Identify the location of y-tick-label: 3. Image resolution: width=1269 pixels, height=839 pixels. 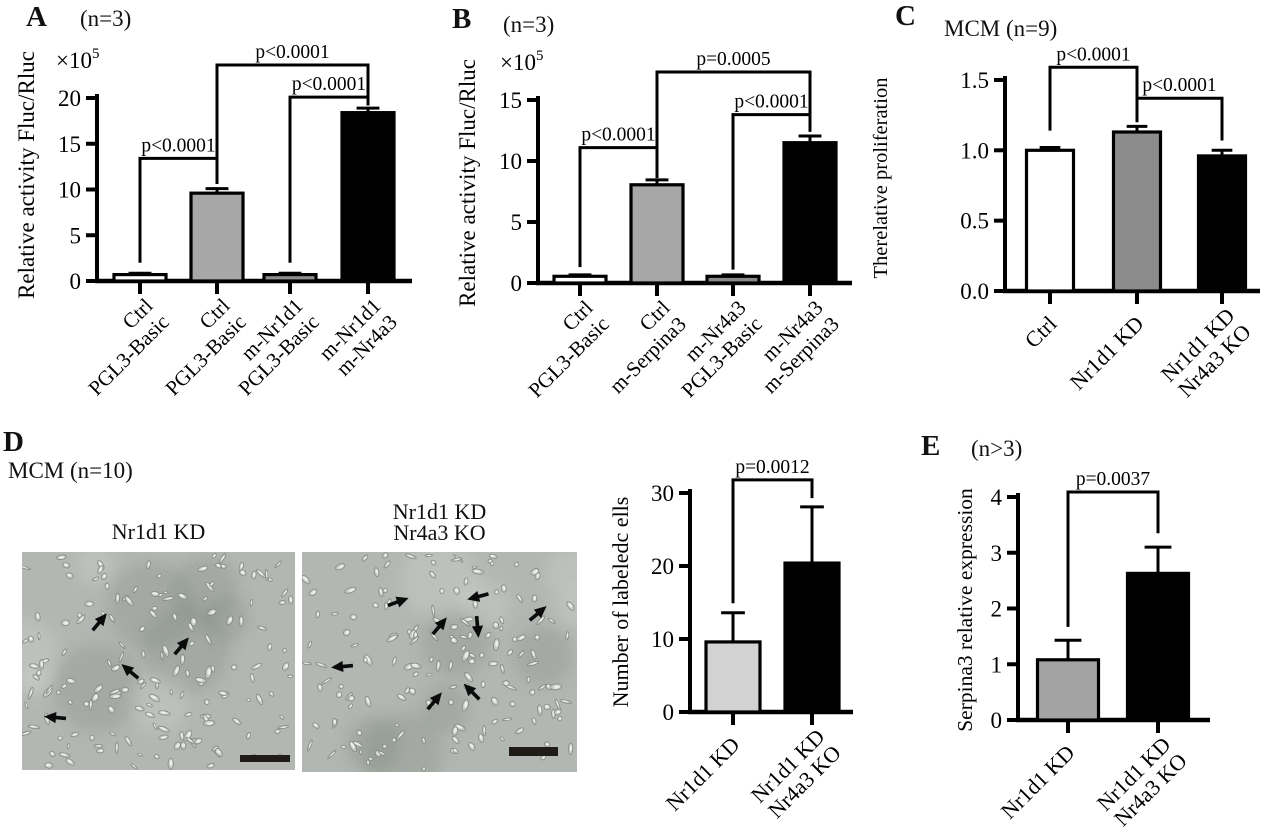
(997, 553).